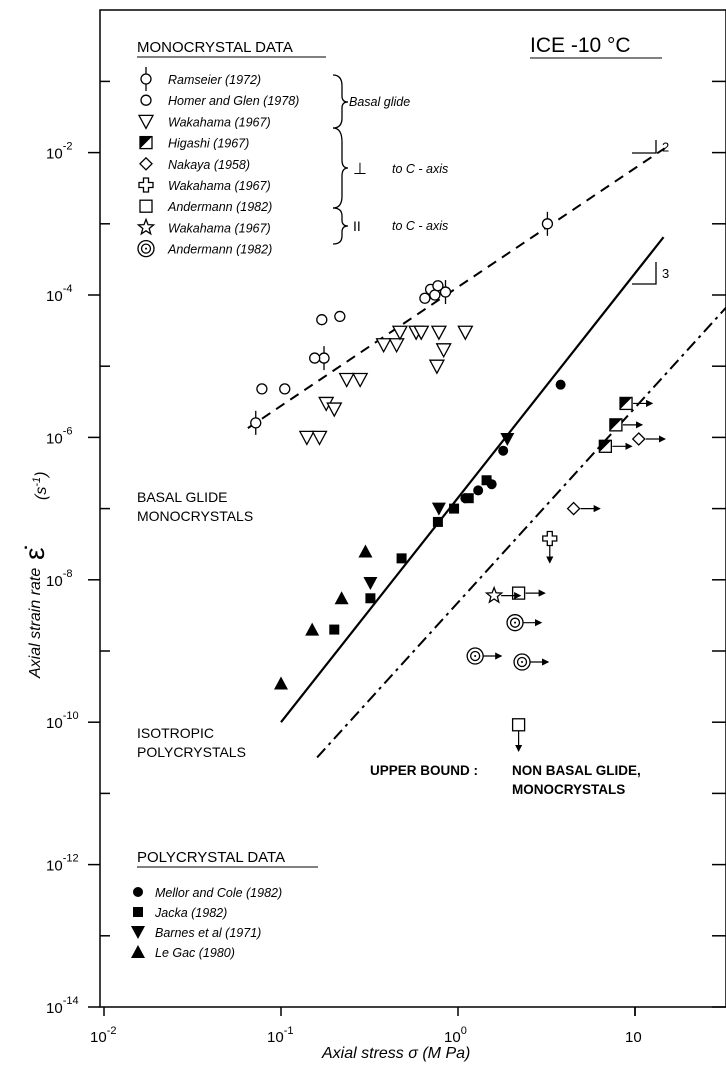  Describe the element at coordinates (219, 228) in the screenshot. I see `legend-label-7: Wakahama (1967)` at that location.